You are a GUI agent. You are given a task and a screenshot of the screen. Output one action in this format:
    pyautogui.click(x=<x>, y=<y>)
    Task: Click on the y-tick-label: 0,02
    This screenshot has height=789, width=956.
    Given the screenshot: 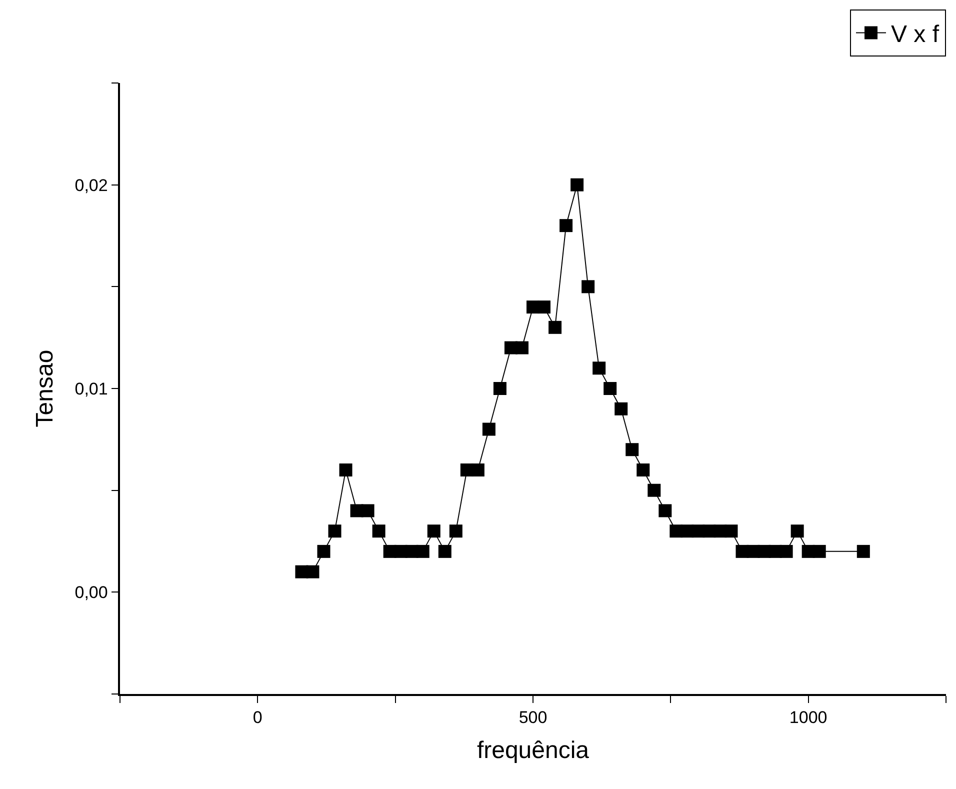 What is the action you would take?
    pyautogui.click(x=91, y=185)
    